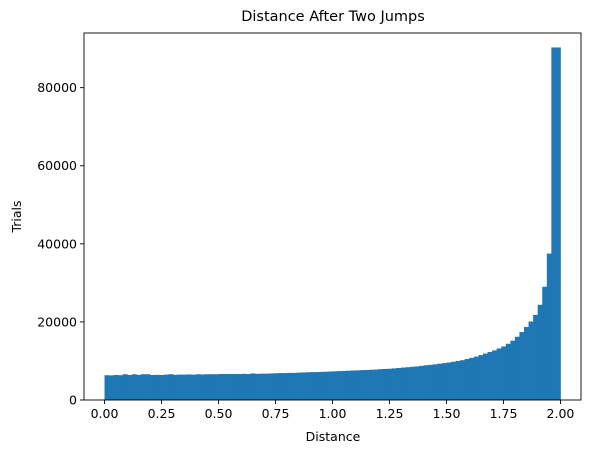 The height and width of the screenshot is (453, 589). I want to click on y-tick-label: 80000, so click(57, 87).